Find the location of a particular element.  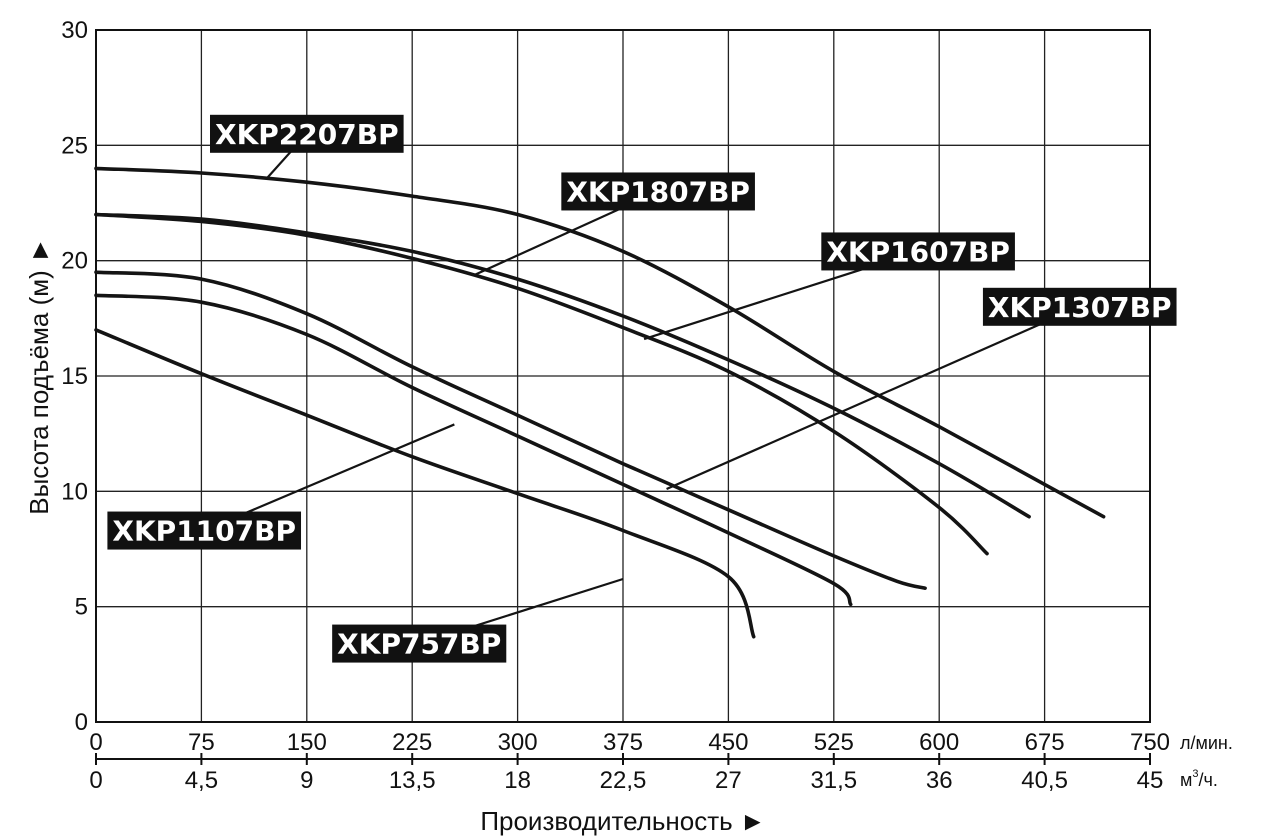

x-tick-label-primary: 300 is located at coordinates (518, 742).